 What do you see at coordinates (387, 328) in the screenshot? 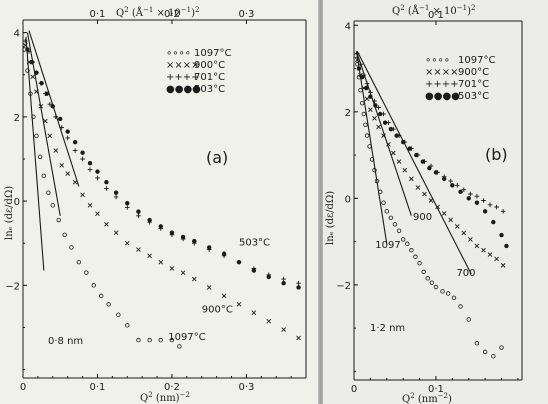
I see `panel-b-size-note: 1·2 nm` at bounding box center [387, 328].